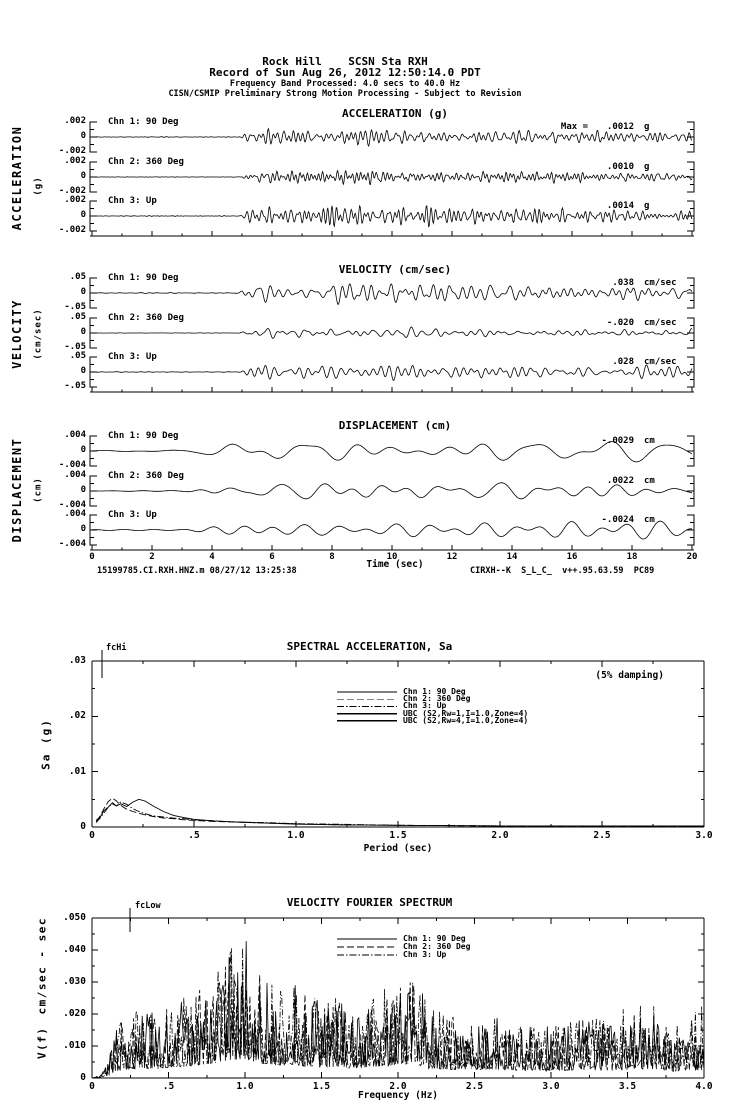  What do you see at coordinates (398, 1013) in the screenshot?
I see `fourier-curve-chn3` at bounding box center [398, 1013].